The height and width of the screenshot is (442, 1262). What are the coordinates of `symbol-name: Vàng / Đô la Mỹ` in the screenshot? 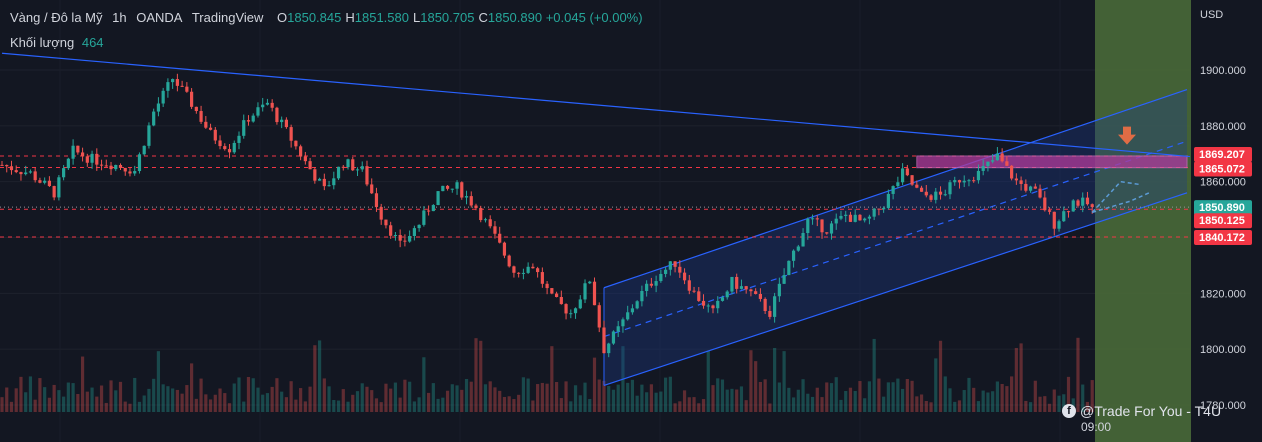 It's located at (56, 17).